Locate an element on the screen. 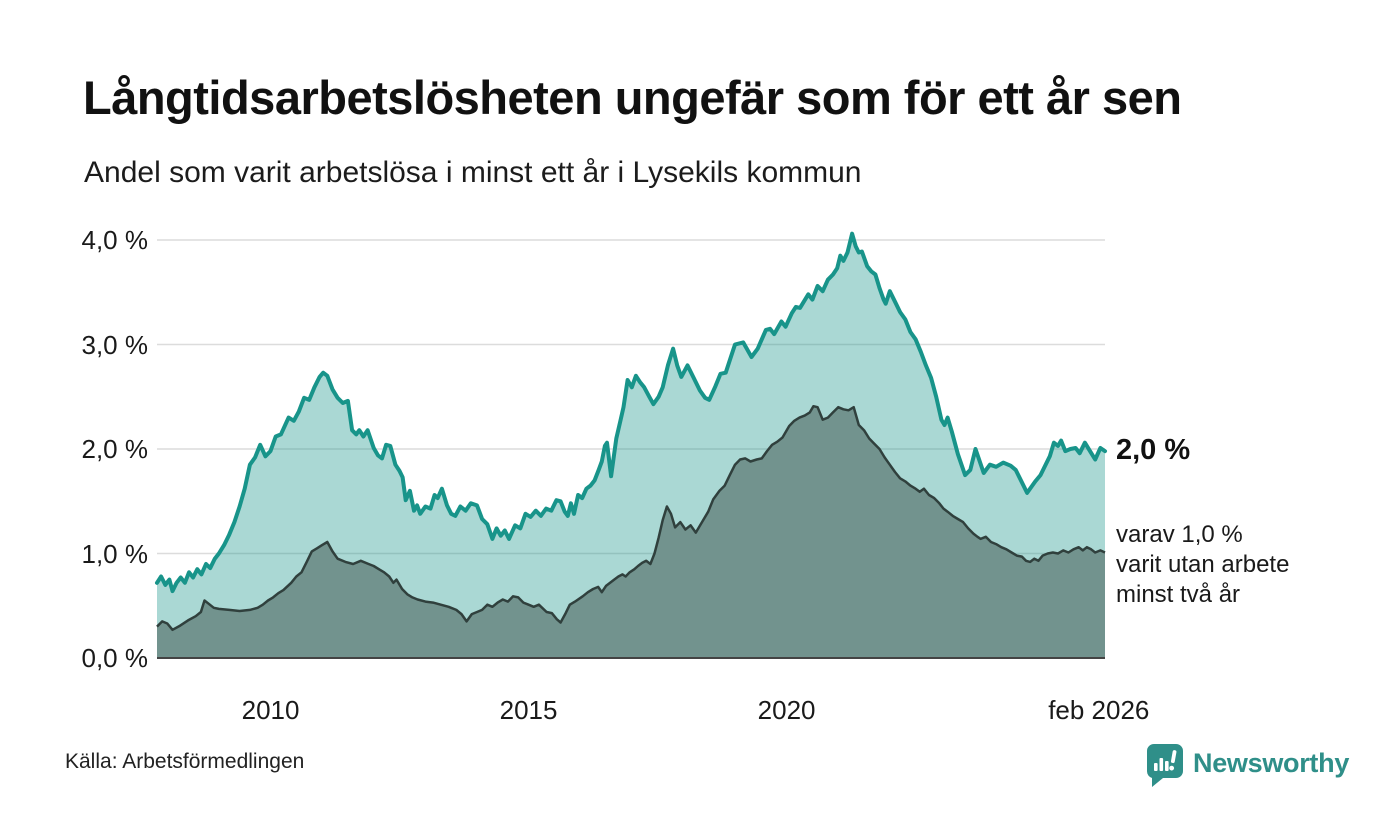 The height and width of the screenshot is (840, 1400). x-tick-label: 2010 is located at coordinates (270, 710).